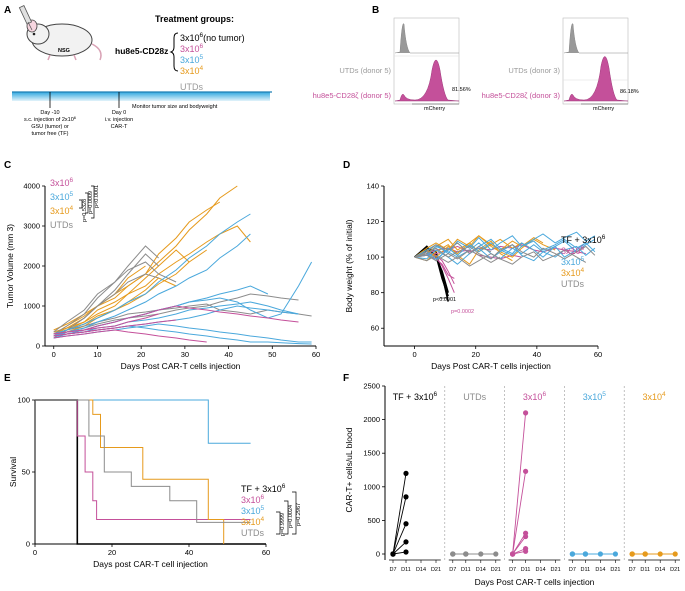  I want to click on chartD-legend-4-base: UTDs, so click(572, 284).